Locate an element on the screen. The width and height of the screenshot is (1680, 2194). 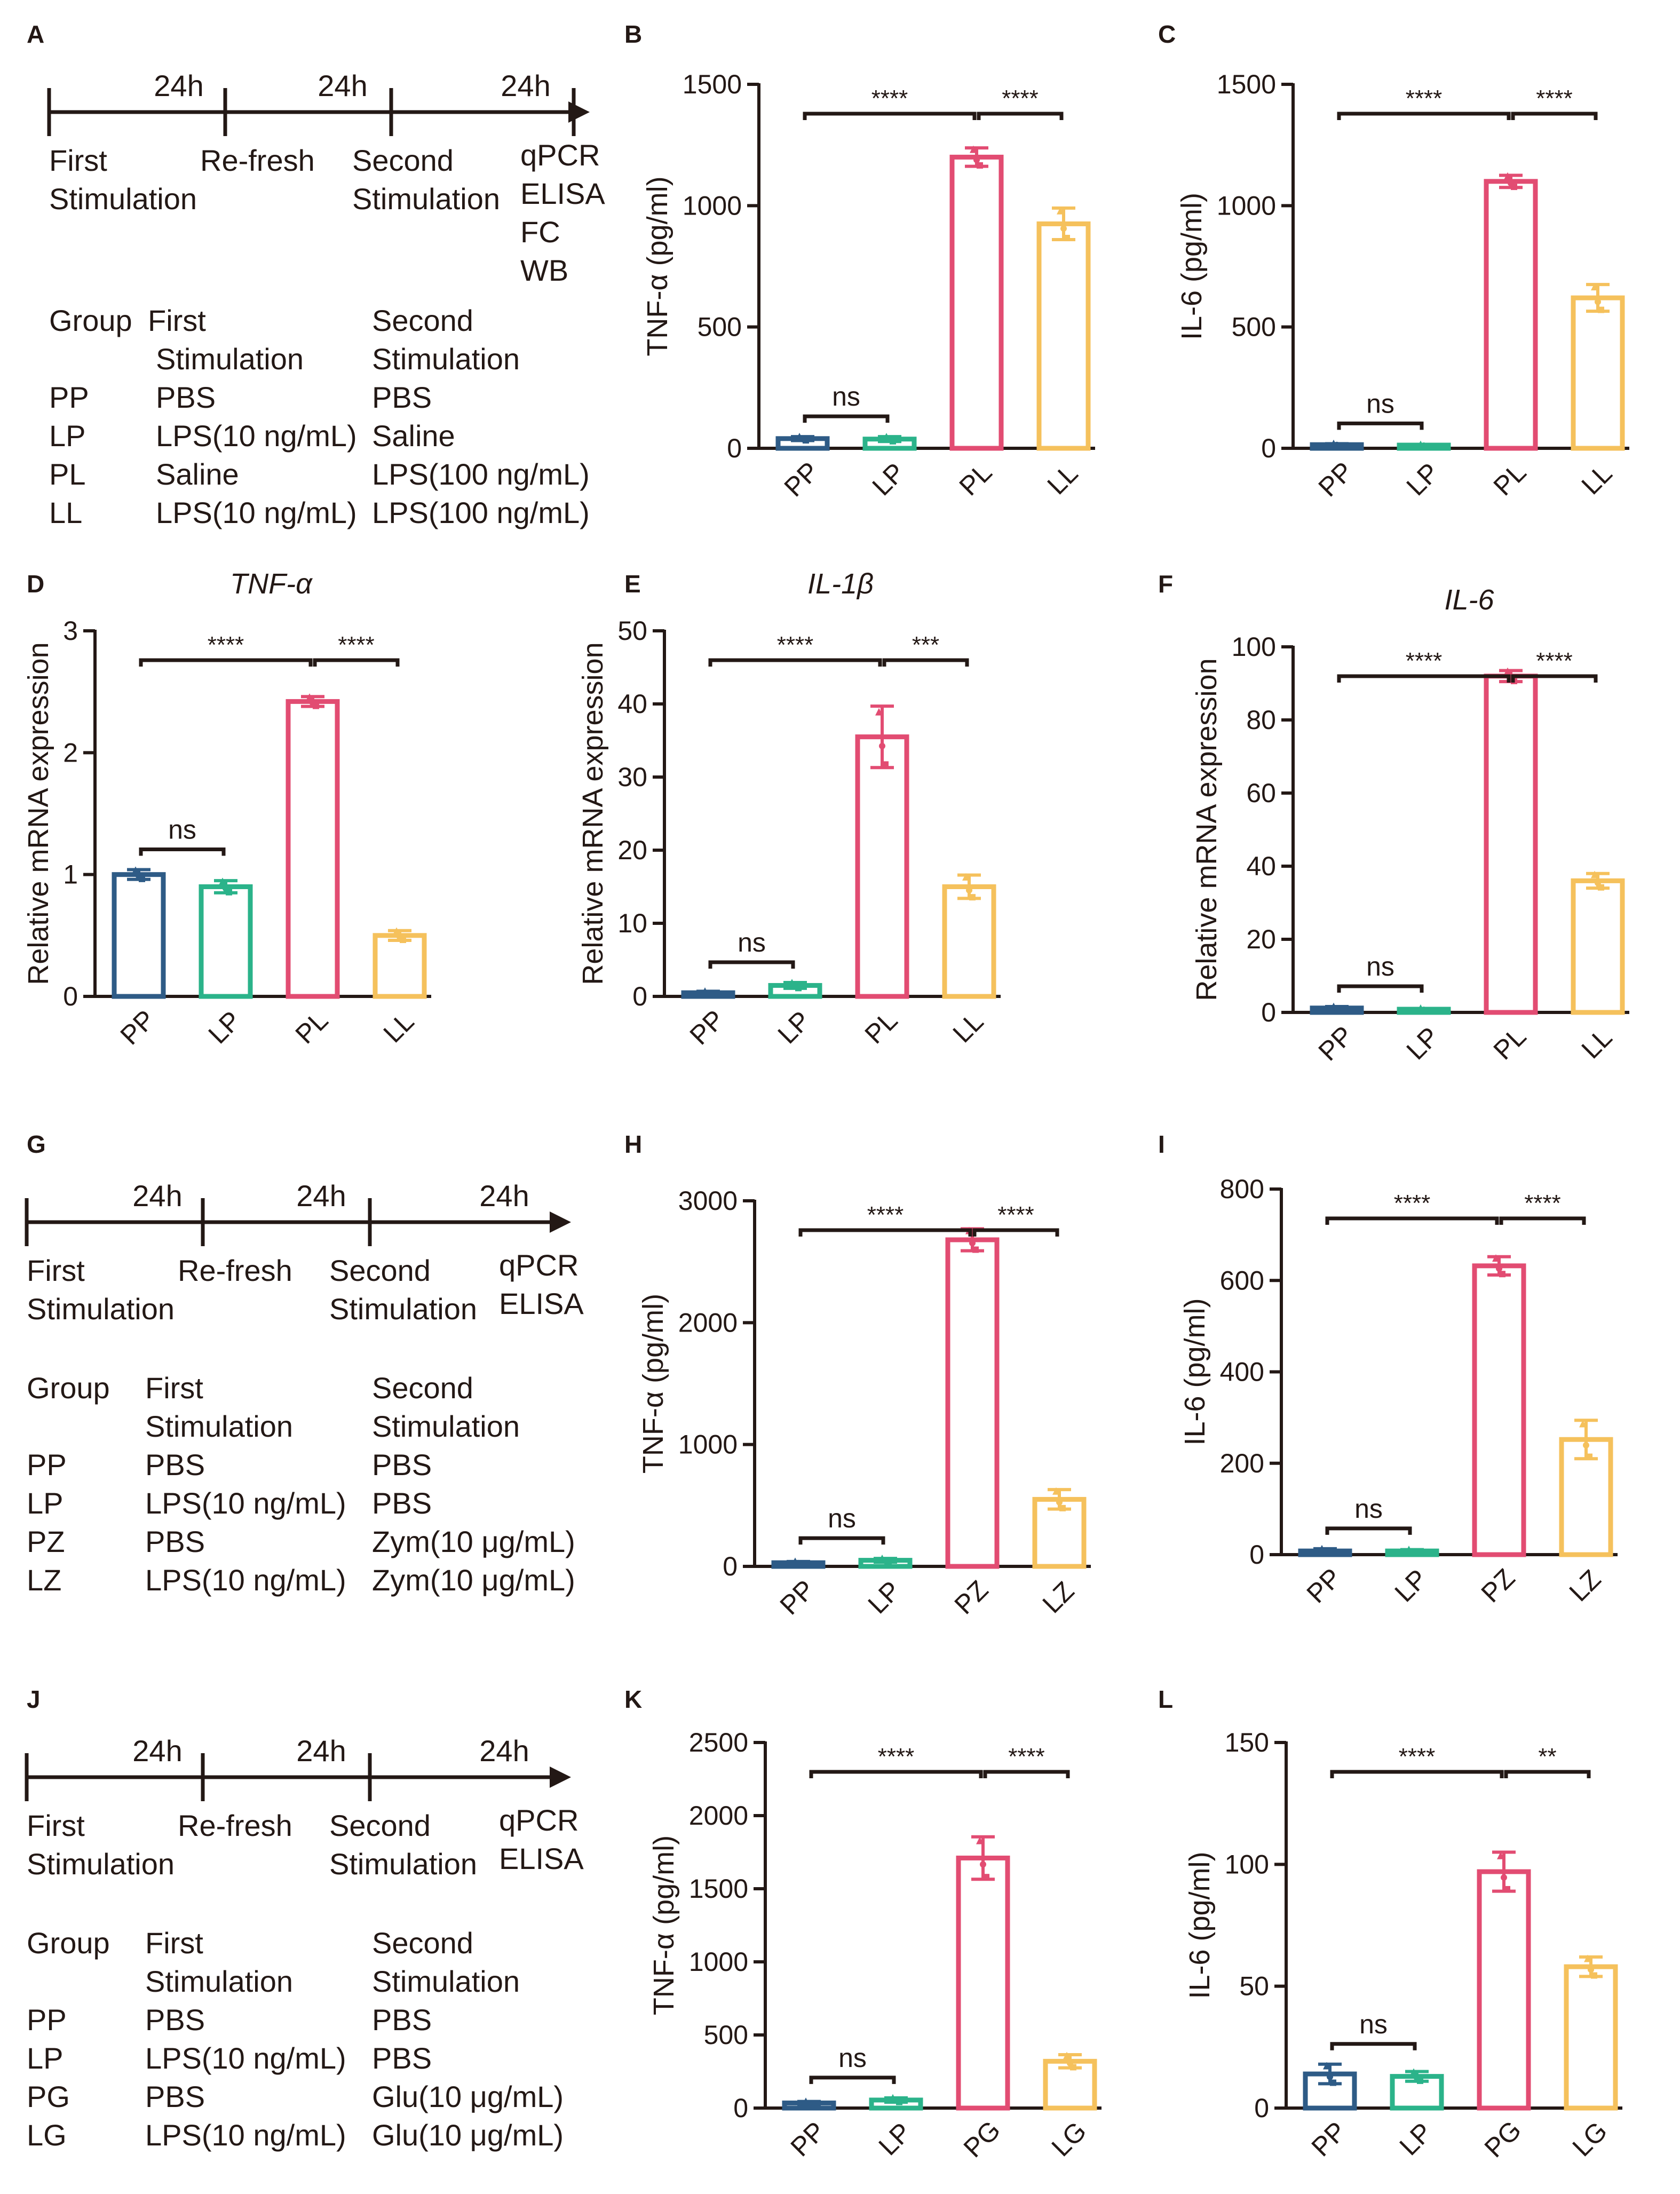
table-cell-group: PP is located at coordinates (47, 1465).